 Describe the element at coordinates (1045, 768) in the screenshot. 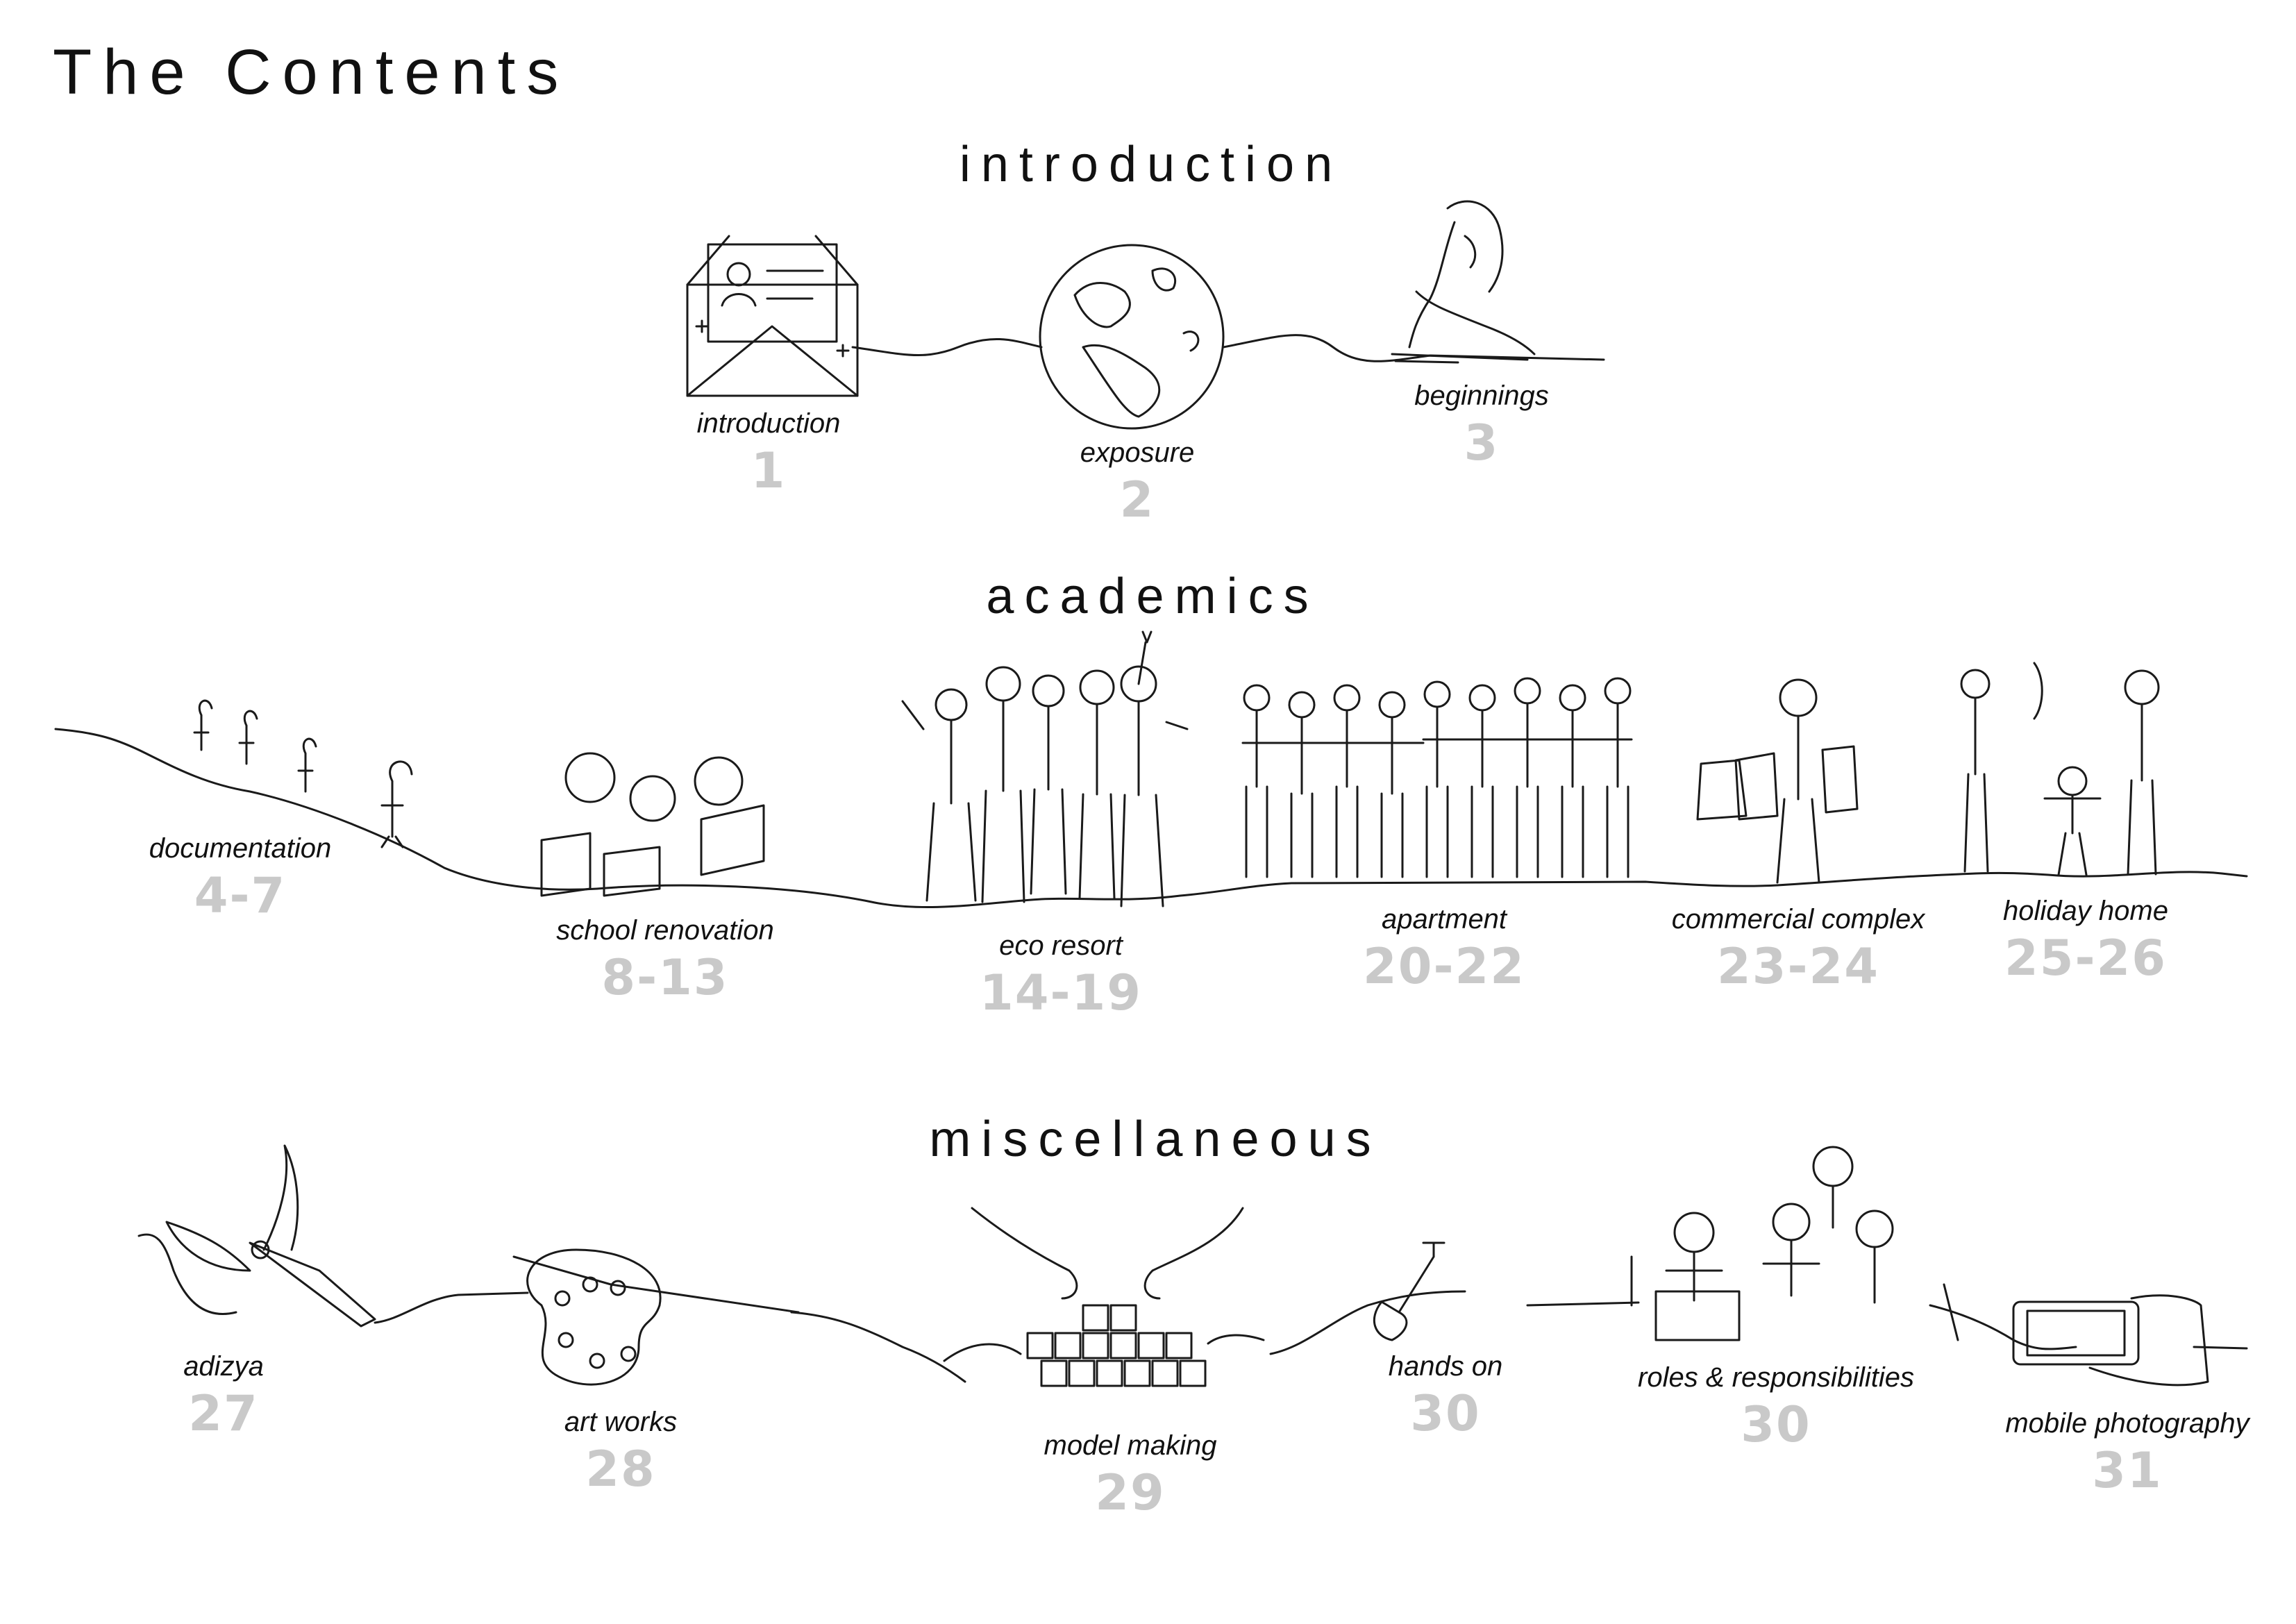

I see `friends-group-icon` at that location.